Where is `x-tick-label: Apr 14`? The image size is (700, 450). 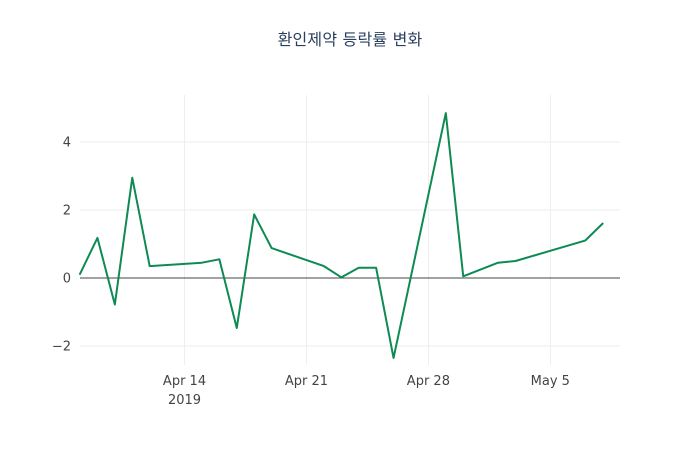 x-tick-label: Apr 14 is located at coordinates (184, 381).